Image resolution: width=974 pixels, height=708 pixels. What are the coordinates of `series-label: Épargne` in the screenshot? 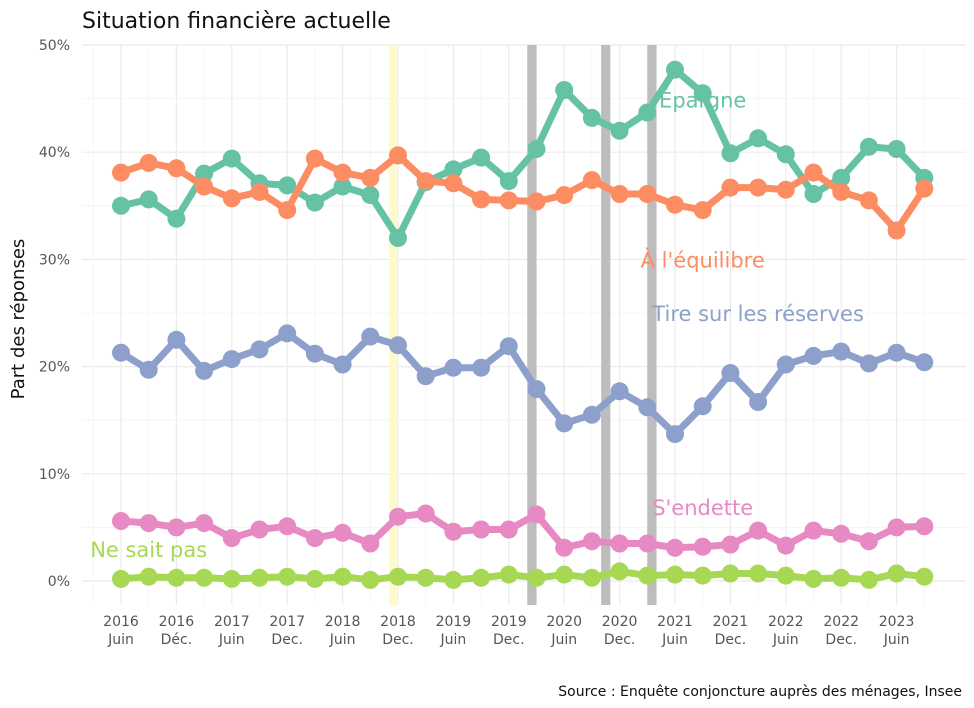 It's located at (702, 100).